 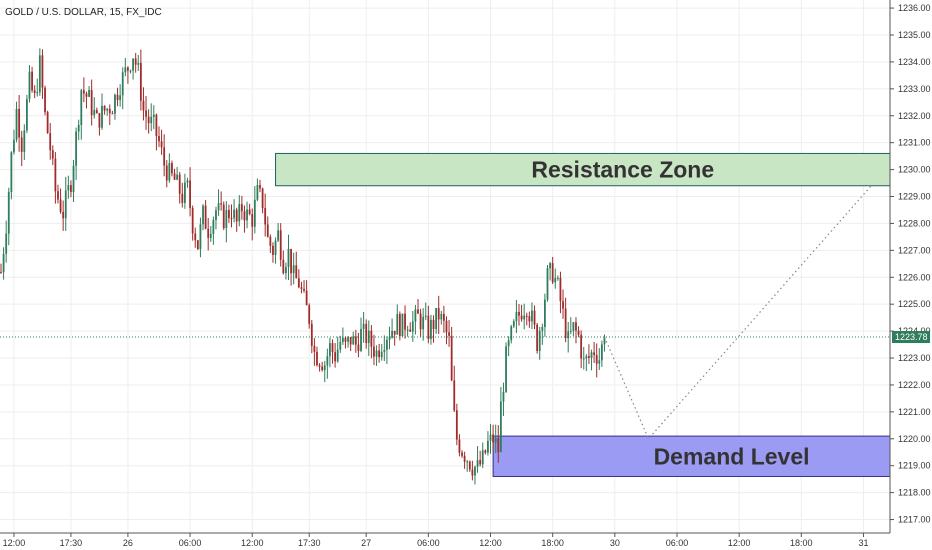 What do you see at coordinates (14, 543) in the screenshot?
I see `x-tick-label: 12:00` at bounding box center [14, 543].